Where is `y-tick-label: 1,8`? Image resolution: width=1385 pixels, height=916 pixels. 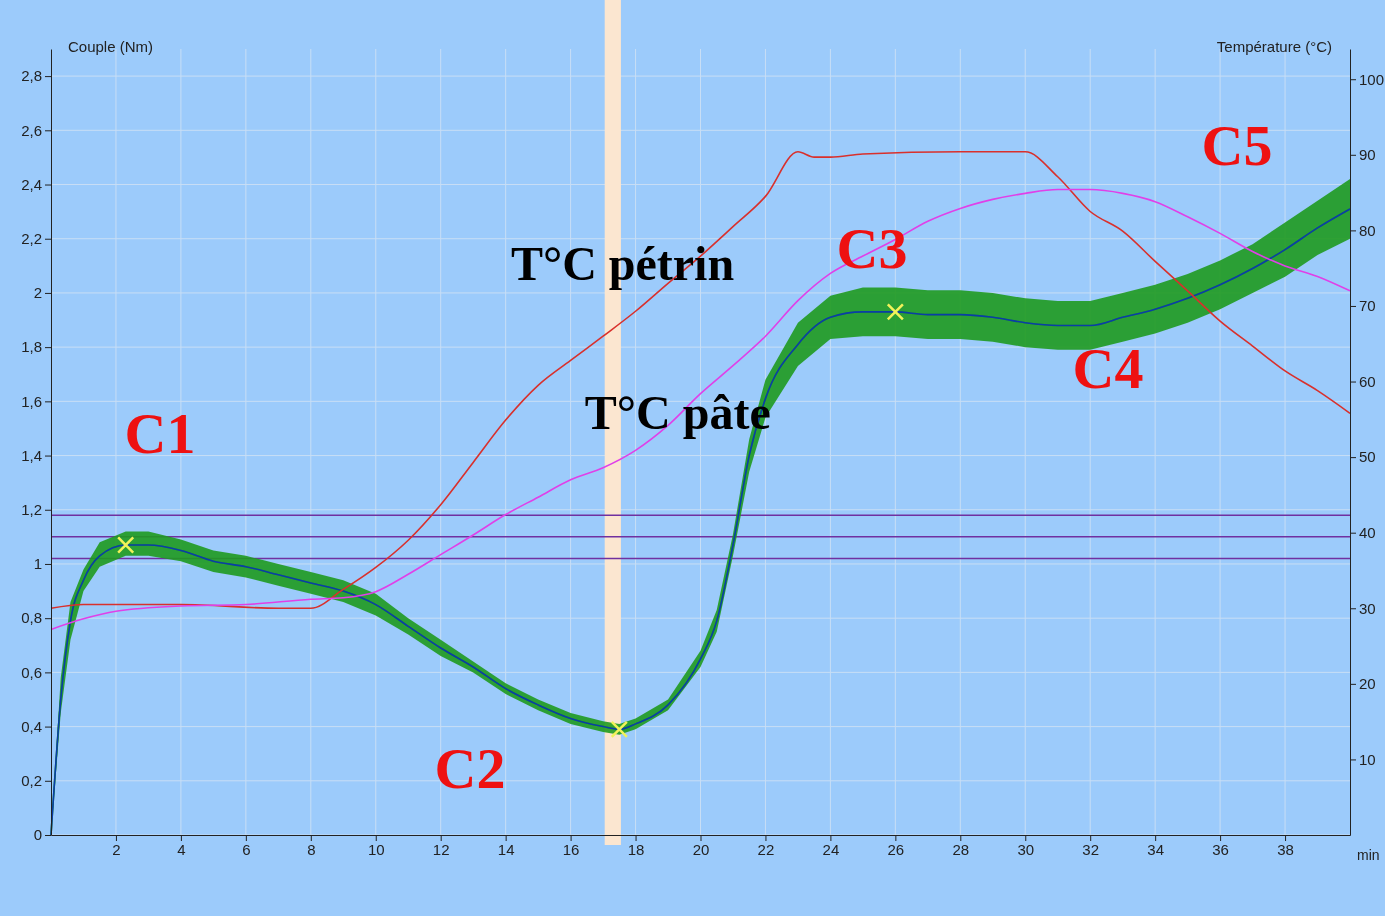
y-tick-label: 1,8 is located at coordinates (31, 347).